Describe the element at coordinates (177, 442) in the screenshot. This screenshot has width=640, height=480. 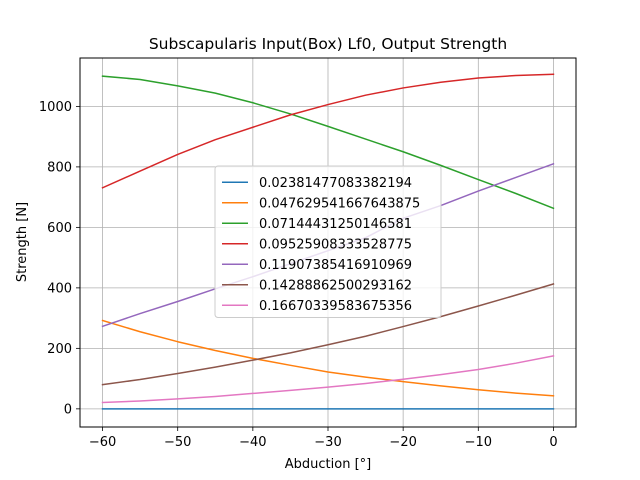
I see `x-tick-label: −50` at that location.